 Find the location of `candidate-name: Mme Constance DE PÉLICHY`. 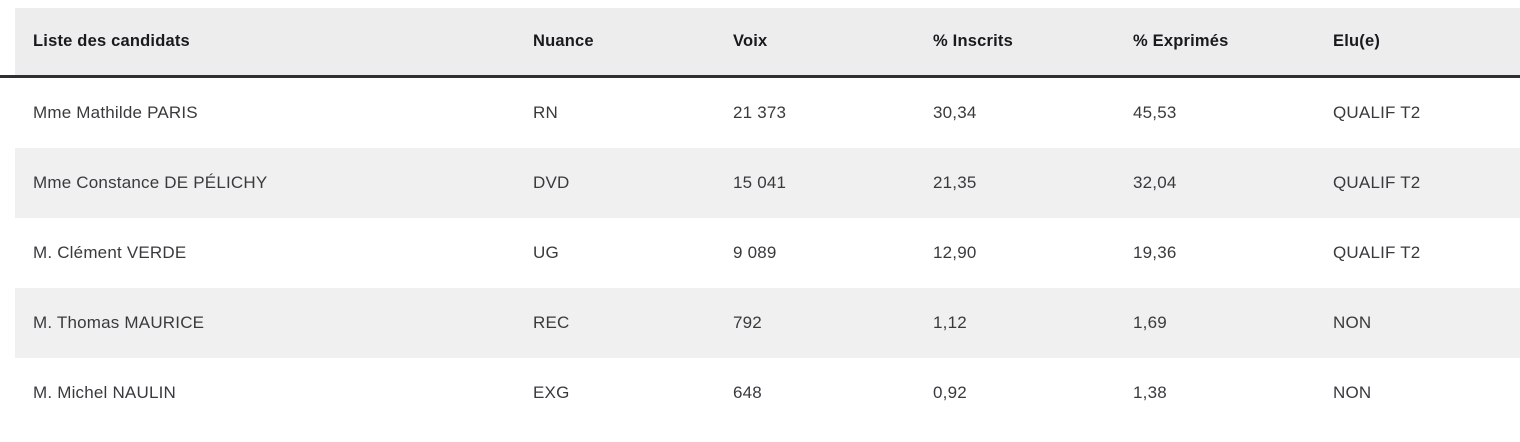

candidate-name: Mme Constance DE PÉLICHY is located at coordinates (150, 182).